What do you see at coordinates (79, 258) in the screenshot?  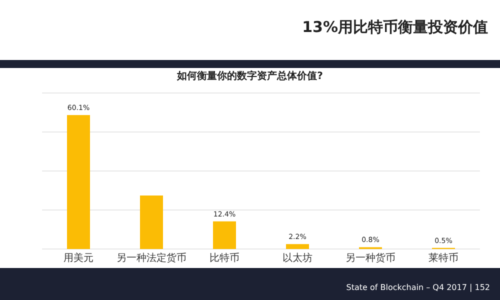 I see `x-tick-label: 用美元` at bounding box center [79, 258].